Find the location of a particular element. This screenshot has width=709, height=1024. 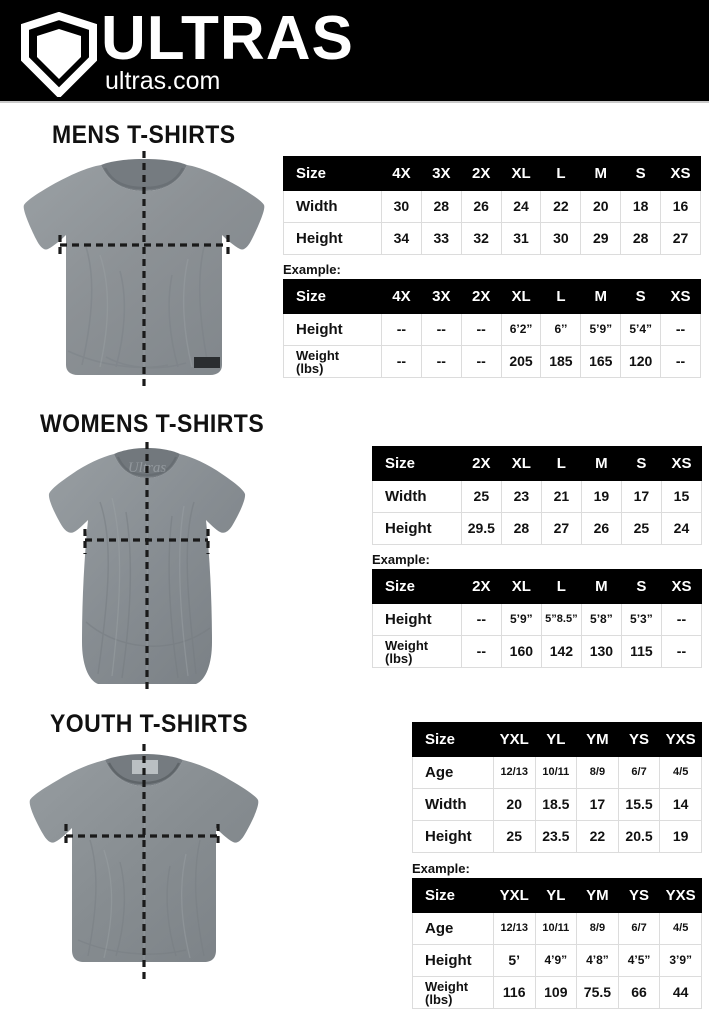

cell: 5’8” is located at coordinates (601, 619).